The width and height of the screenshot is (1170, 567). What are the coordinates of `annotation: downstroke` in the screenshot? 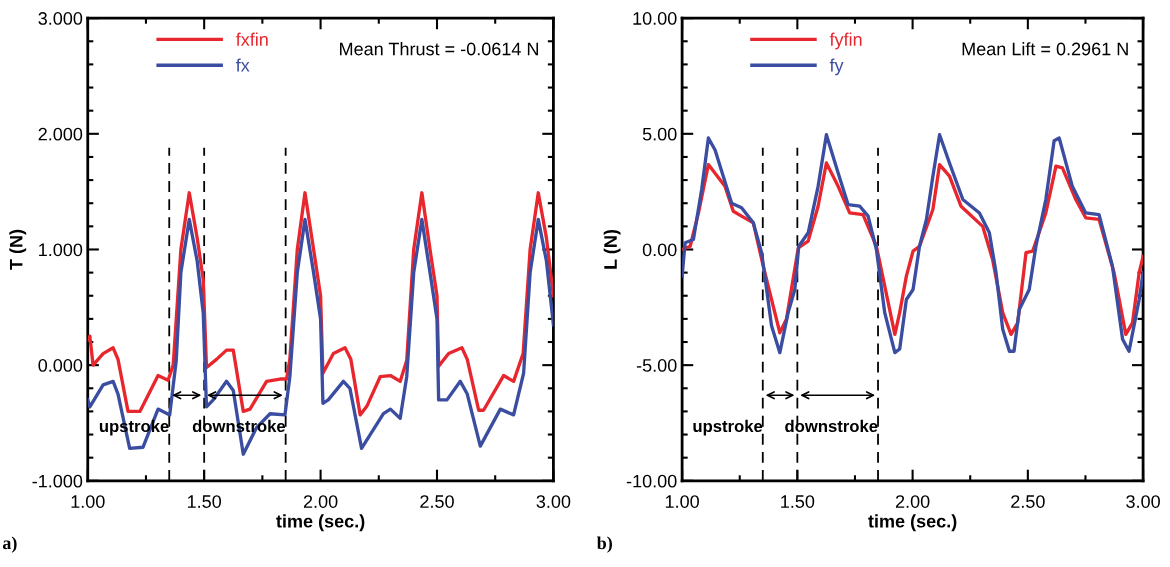 It's located at (831, 426).